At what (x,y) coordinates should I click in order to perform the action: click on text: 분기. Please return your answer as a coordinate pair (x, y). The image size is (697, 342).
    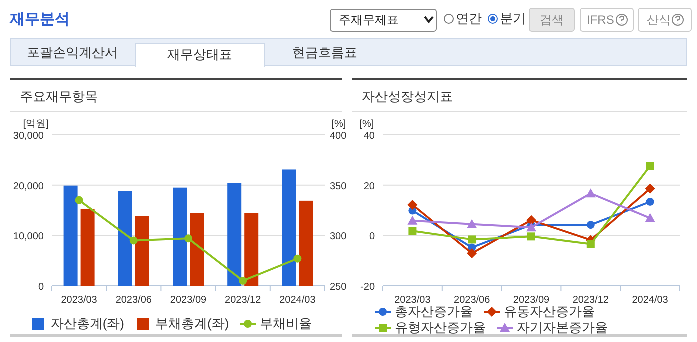
    Looking at the image, I should click on (513, 19).